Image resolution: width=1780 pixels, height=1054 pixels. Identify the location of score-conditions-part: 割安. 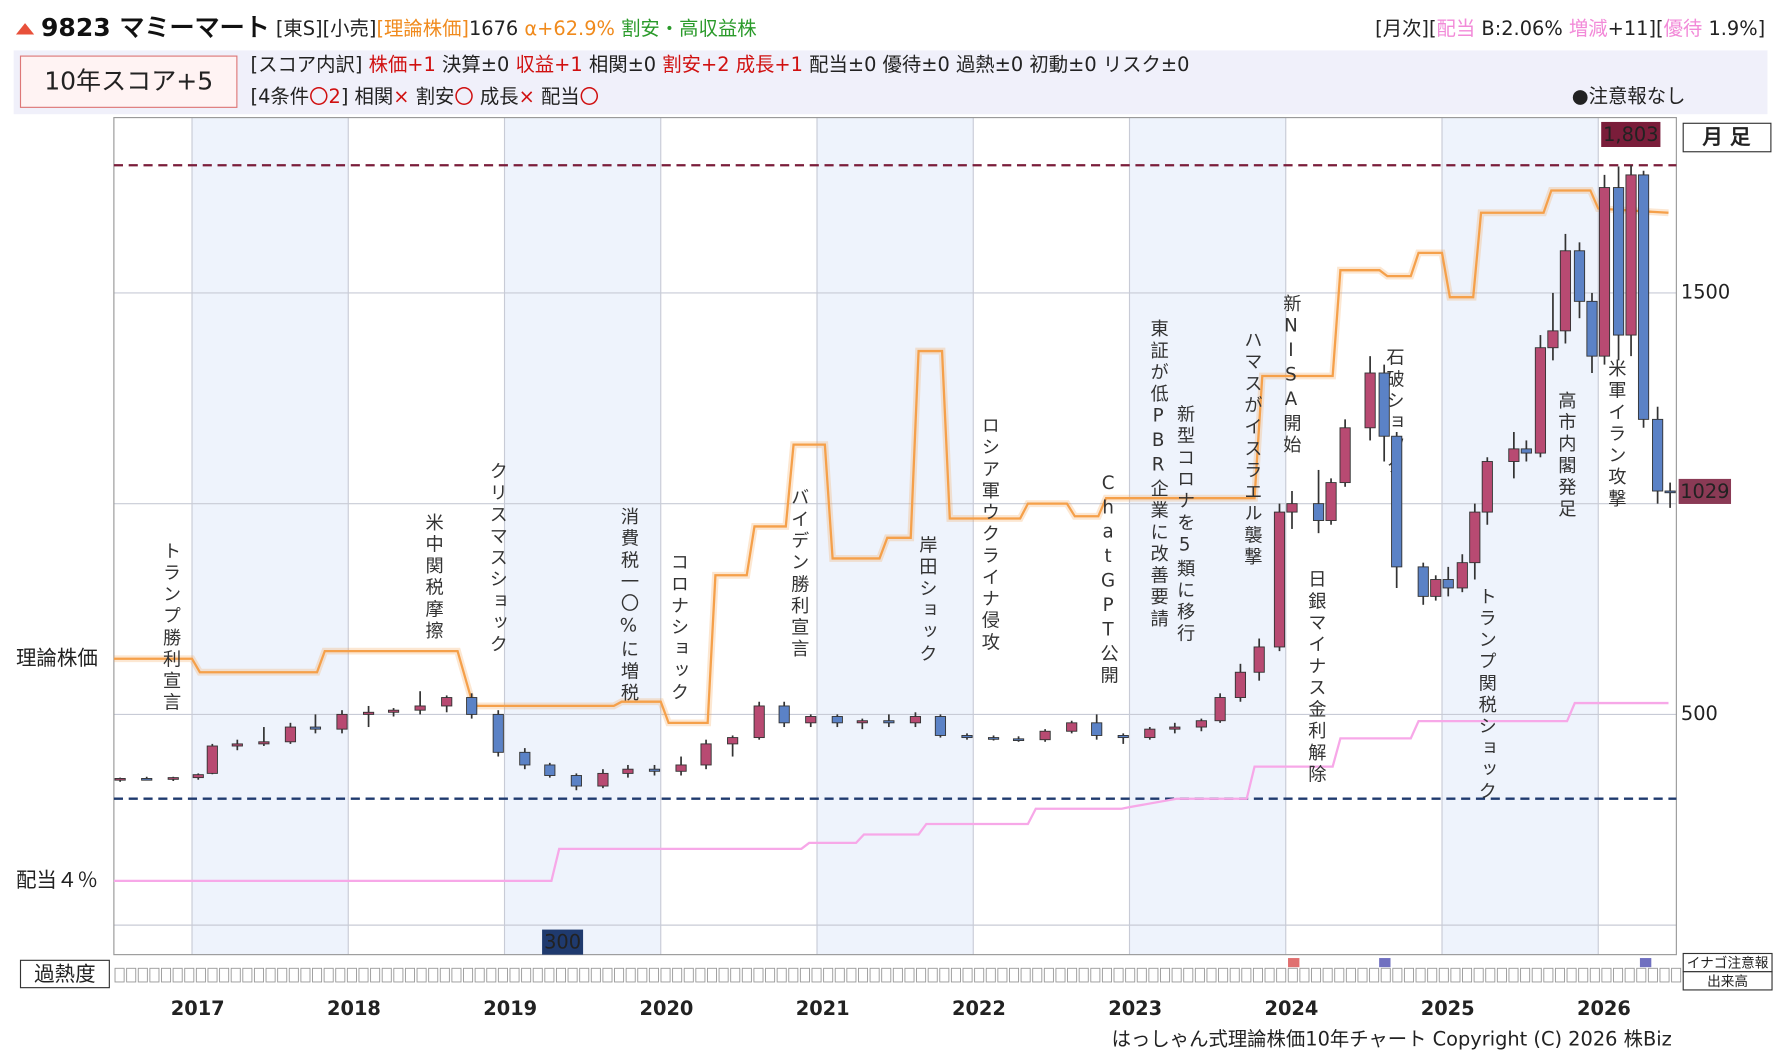
(435, 96).